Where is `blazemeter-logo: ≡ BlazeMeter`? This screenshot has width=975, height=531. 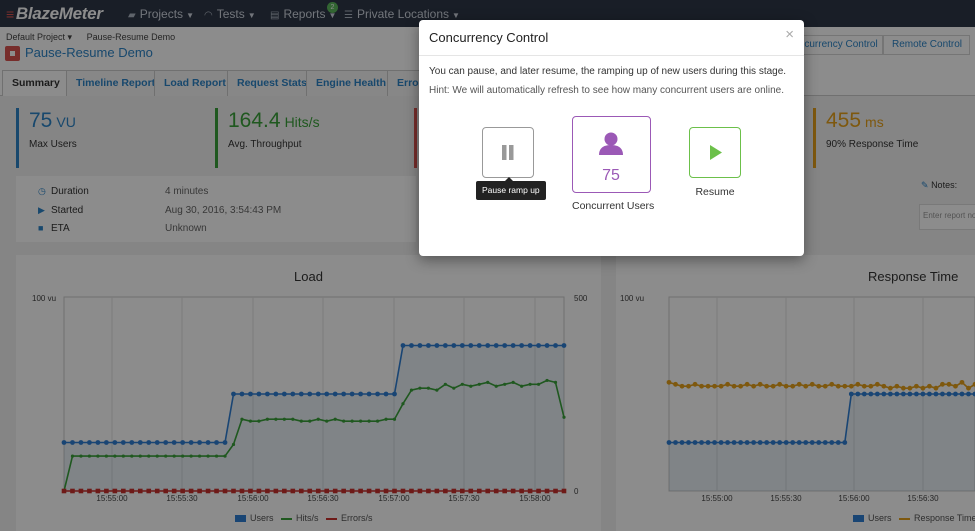 blazemeter-logo: ≡ BlazeMeter is located at coordinates (54, 14).